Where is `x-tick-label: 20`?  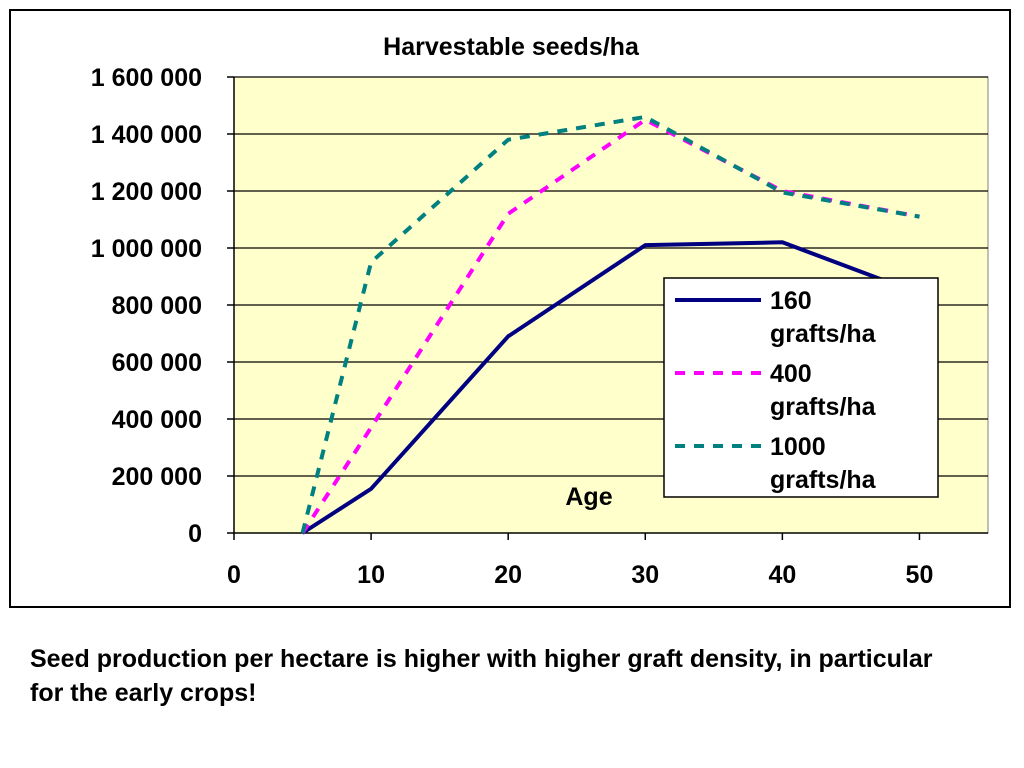 x-tick-label: 20 is located at coordinates (508, 575).